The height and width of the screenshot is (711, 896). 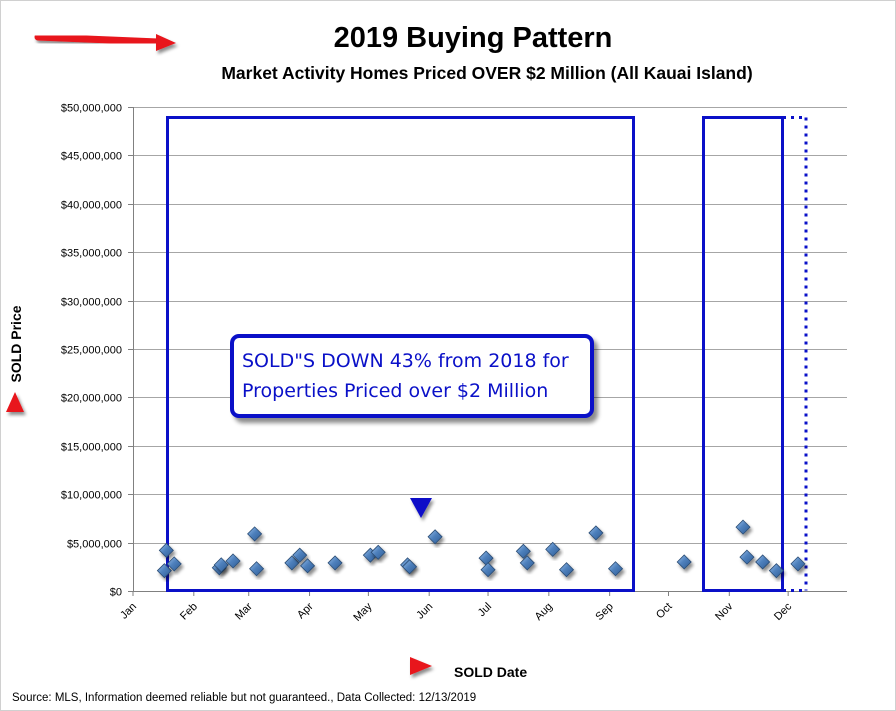 I want to click on x-tick-labels: Jan Feb Mar Apr May Jun Jul Aug Sep Oct Nov Dec, so click(x=456, y=612).